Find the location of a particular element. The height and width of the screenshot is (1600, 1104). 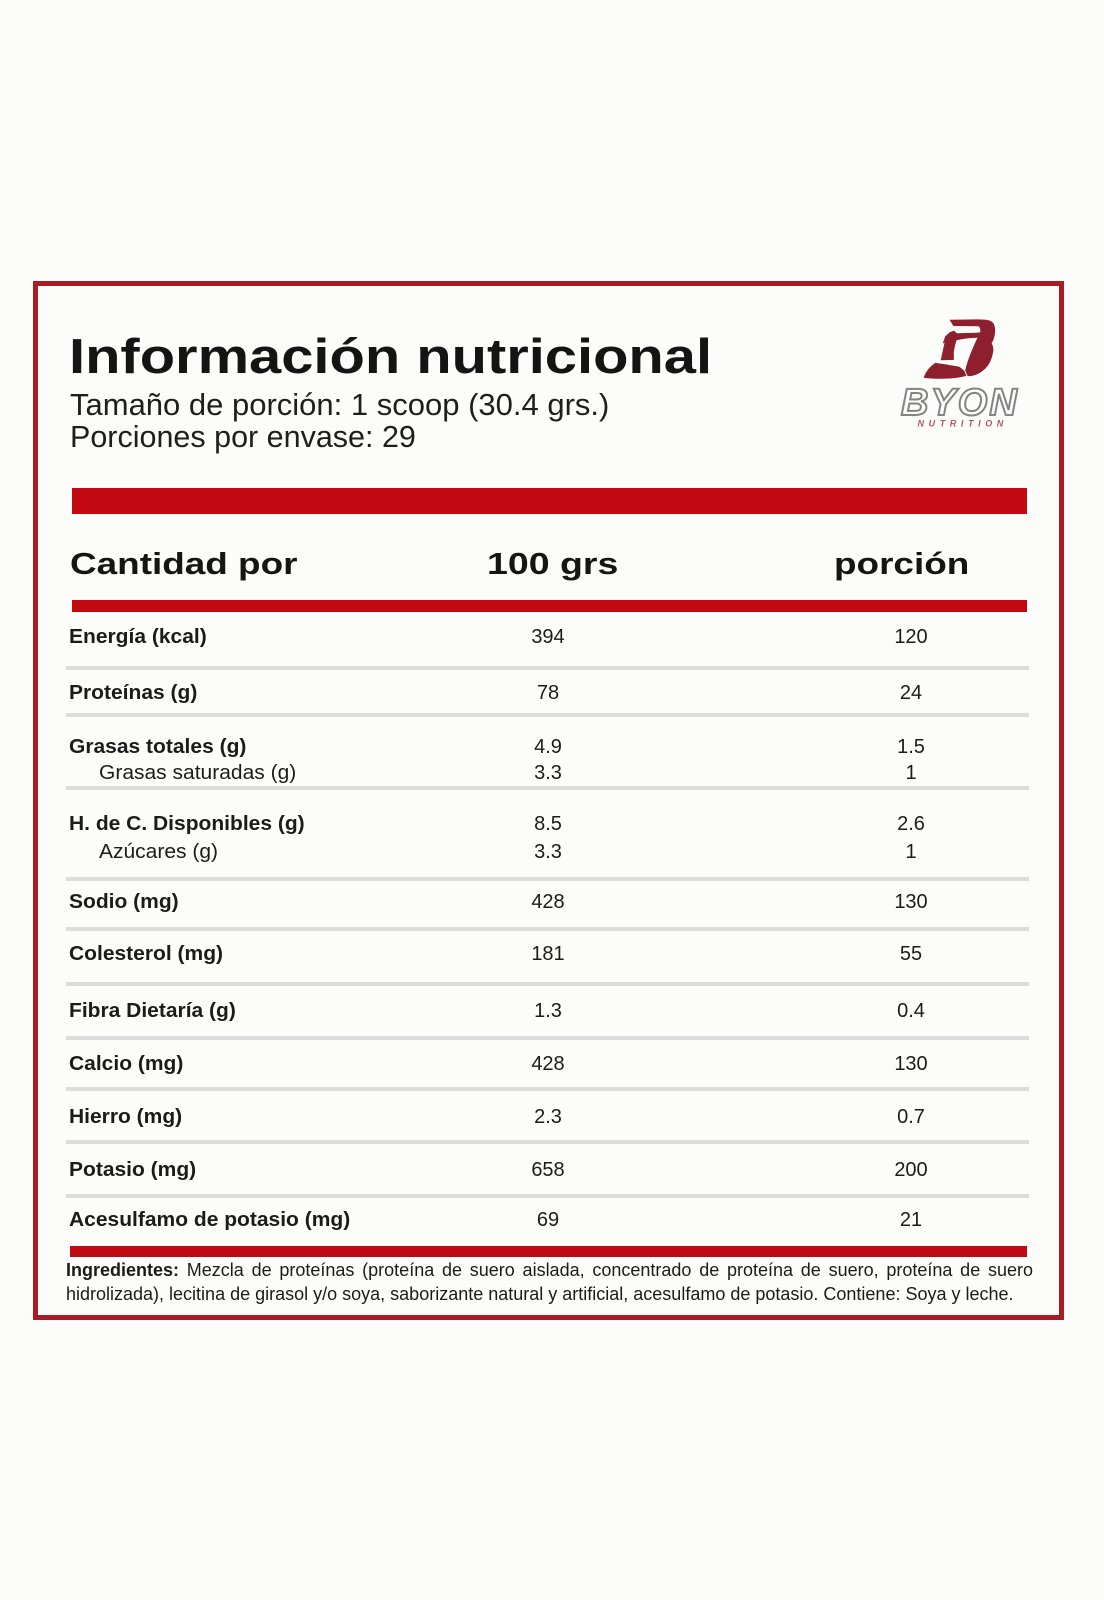

svg-text: BYON is located at coordinates (960, 403).